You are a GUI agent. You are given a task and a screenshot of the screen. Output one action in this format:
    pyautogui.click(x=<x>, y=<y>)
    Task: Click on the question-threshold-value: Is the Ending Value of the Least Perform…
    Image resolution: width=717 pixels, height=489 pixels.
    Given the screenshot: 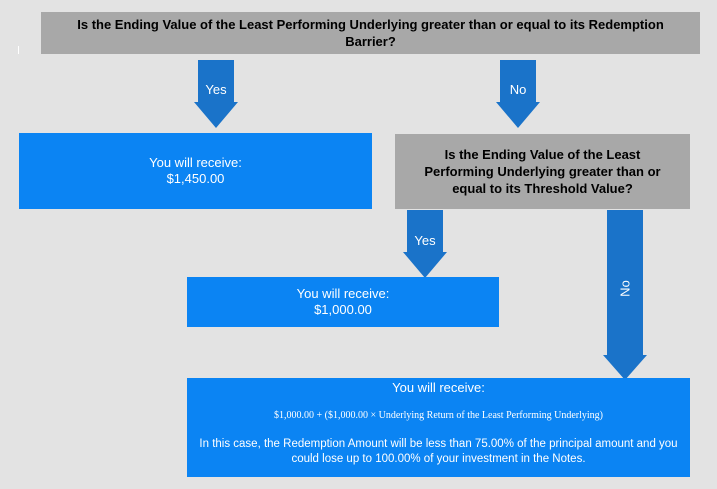 What is the action you would take?
    pyautogui.click(x=542, y=171)
    